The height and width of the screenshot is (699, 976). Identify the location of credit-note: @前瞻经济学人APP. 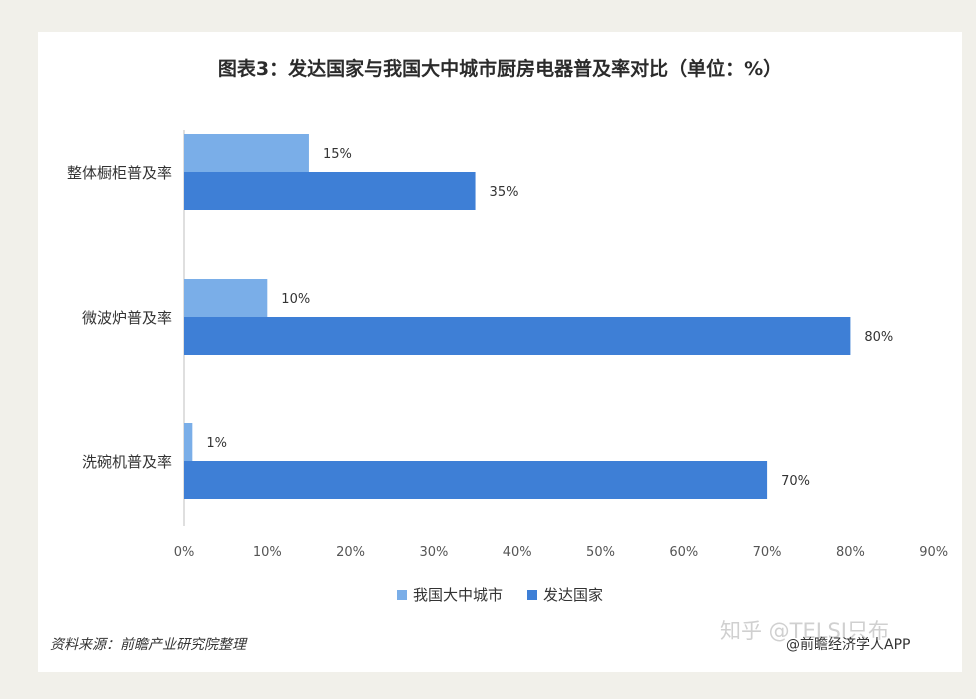
(848, 645).